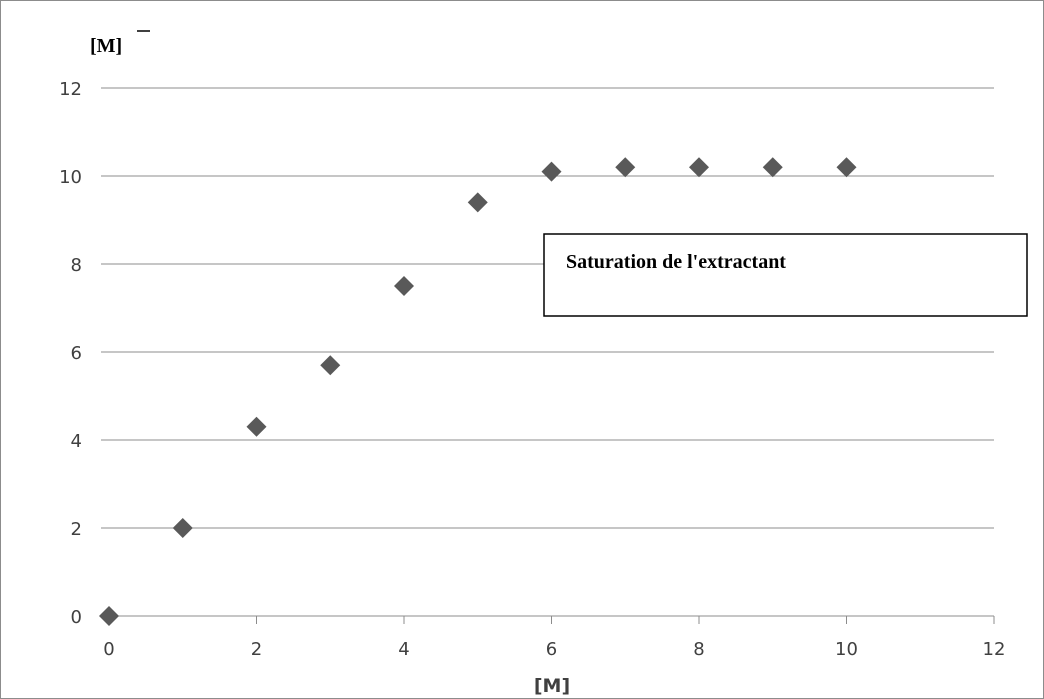 The image size is (1044, 699). Describe the element at coordinates (70, 353) in the screenshot. I see `y-tick-labels: 0 2 4 6 8 10 12` at that location.